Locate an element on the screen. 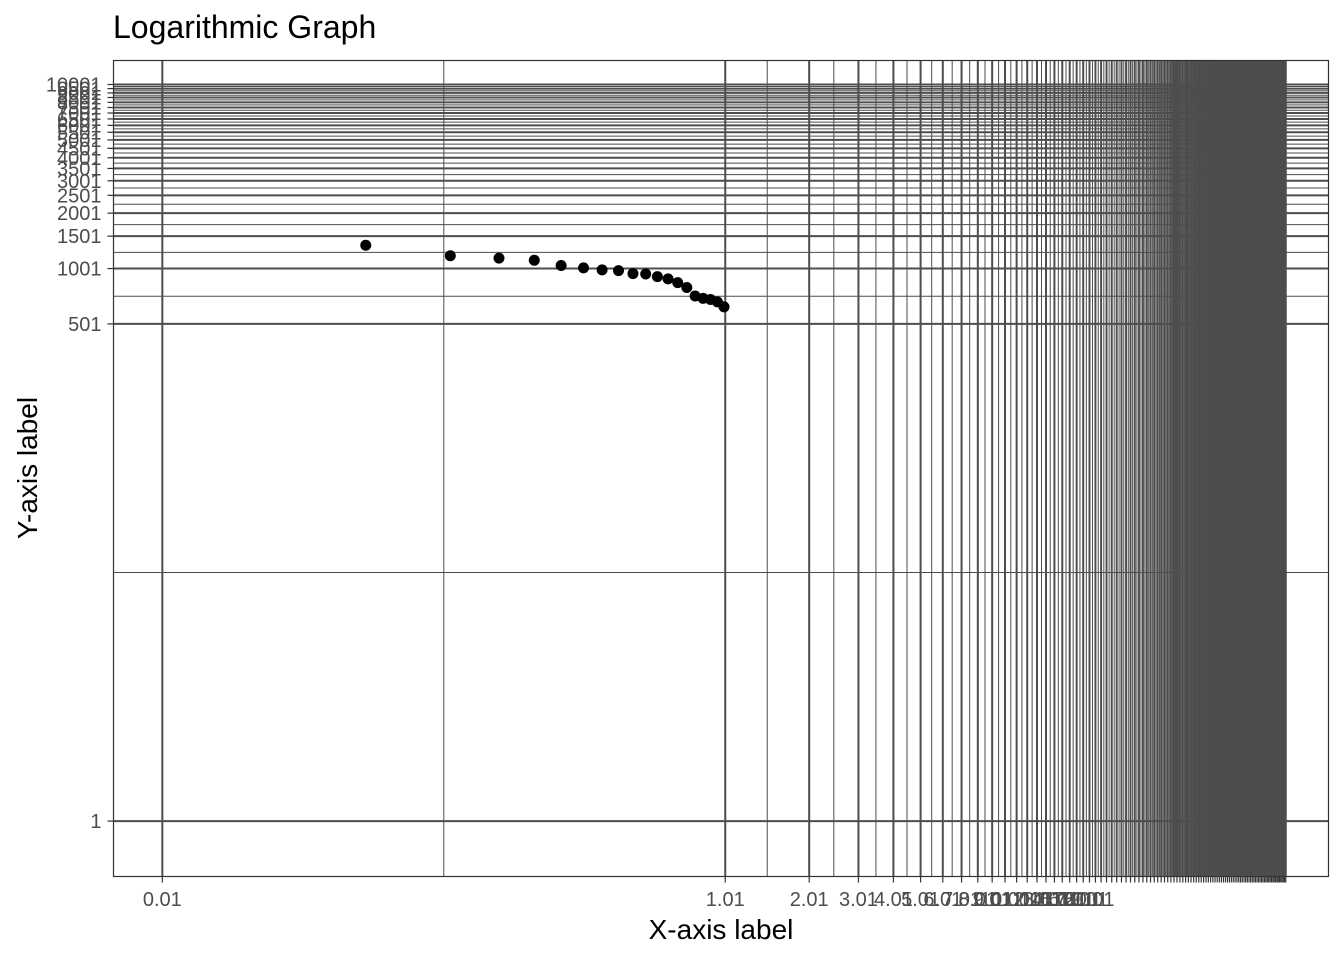 The width and height of the screenshot is (1344, 960). y-tick-label: 7501 is located at coordinates (79, 108).